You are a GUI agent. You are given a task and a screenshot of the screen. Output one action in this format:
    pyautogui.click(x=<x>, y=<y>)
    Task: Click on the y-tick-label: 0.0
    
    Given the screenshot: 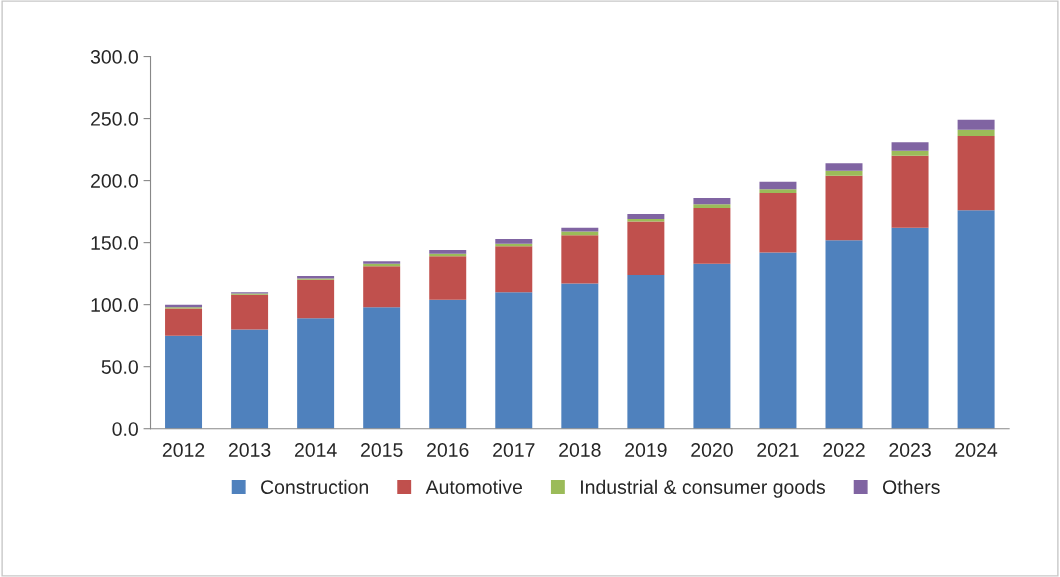 What is the action you would take?
    pyautogui.click(x=125, y=429)
    